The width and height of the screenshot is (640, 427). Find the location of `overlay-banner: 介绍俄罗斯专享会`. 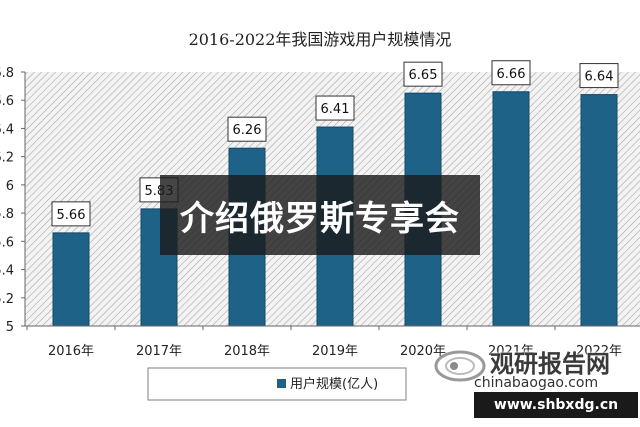

overlay-banner: 介绍俄罗斯专享会 is located at coordinates (320, 215).